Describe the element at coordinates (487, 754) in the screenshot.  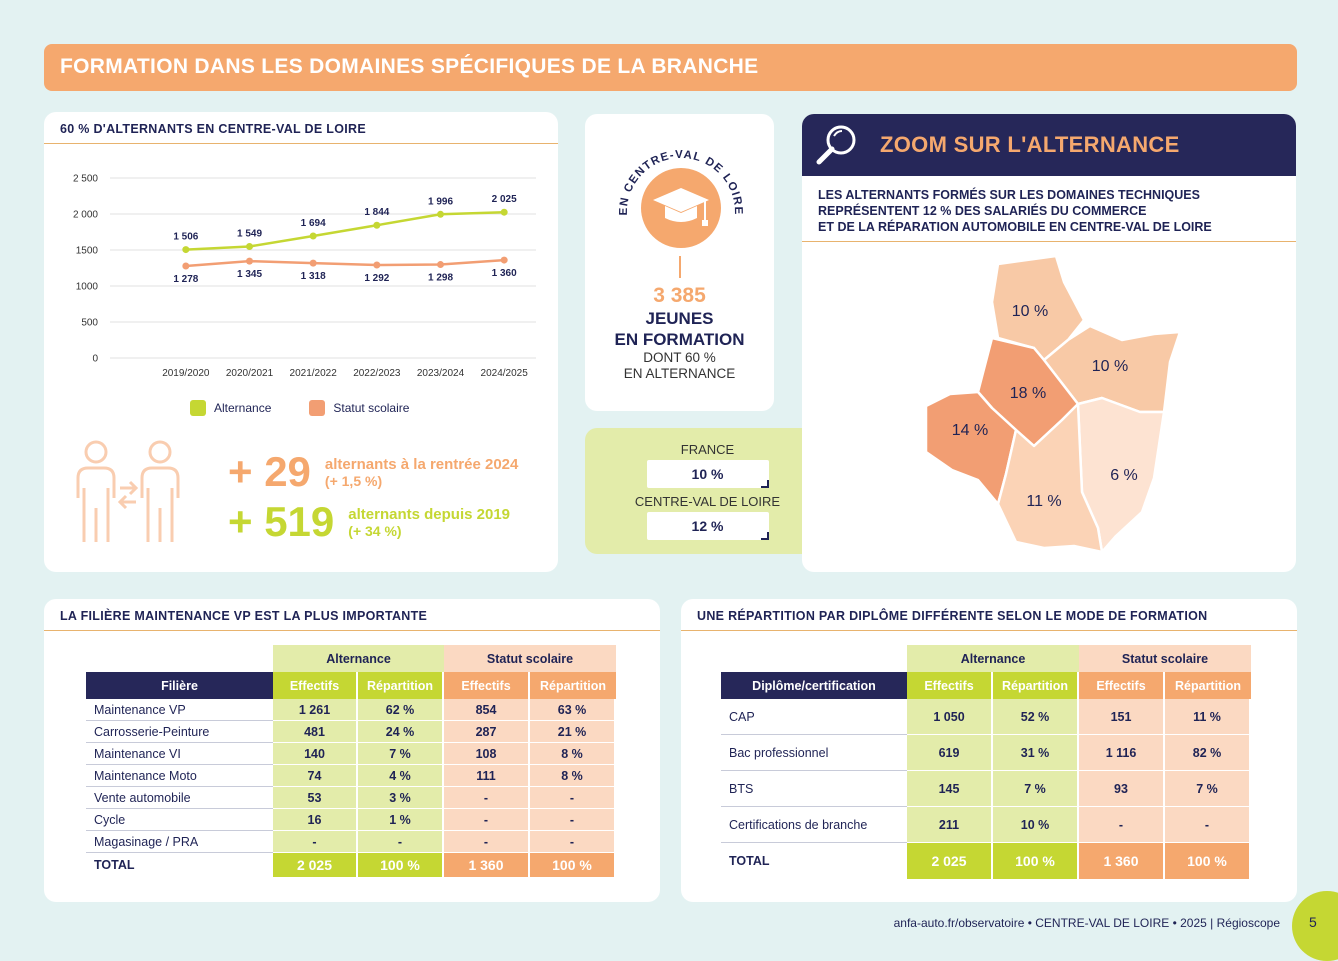
I see `table-cell: 108` at that location.